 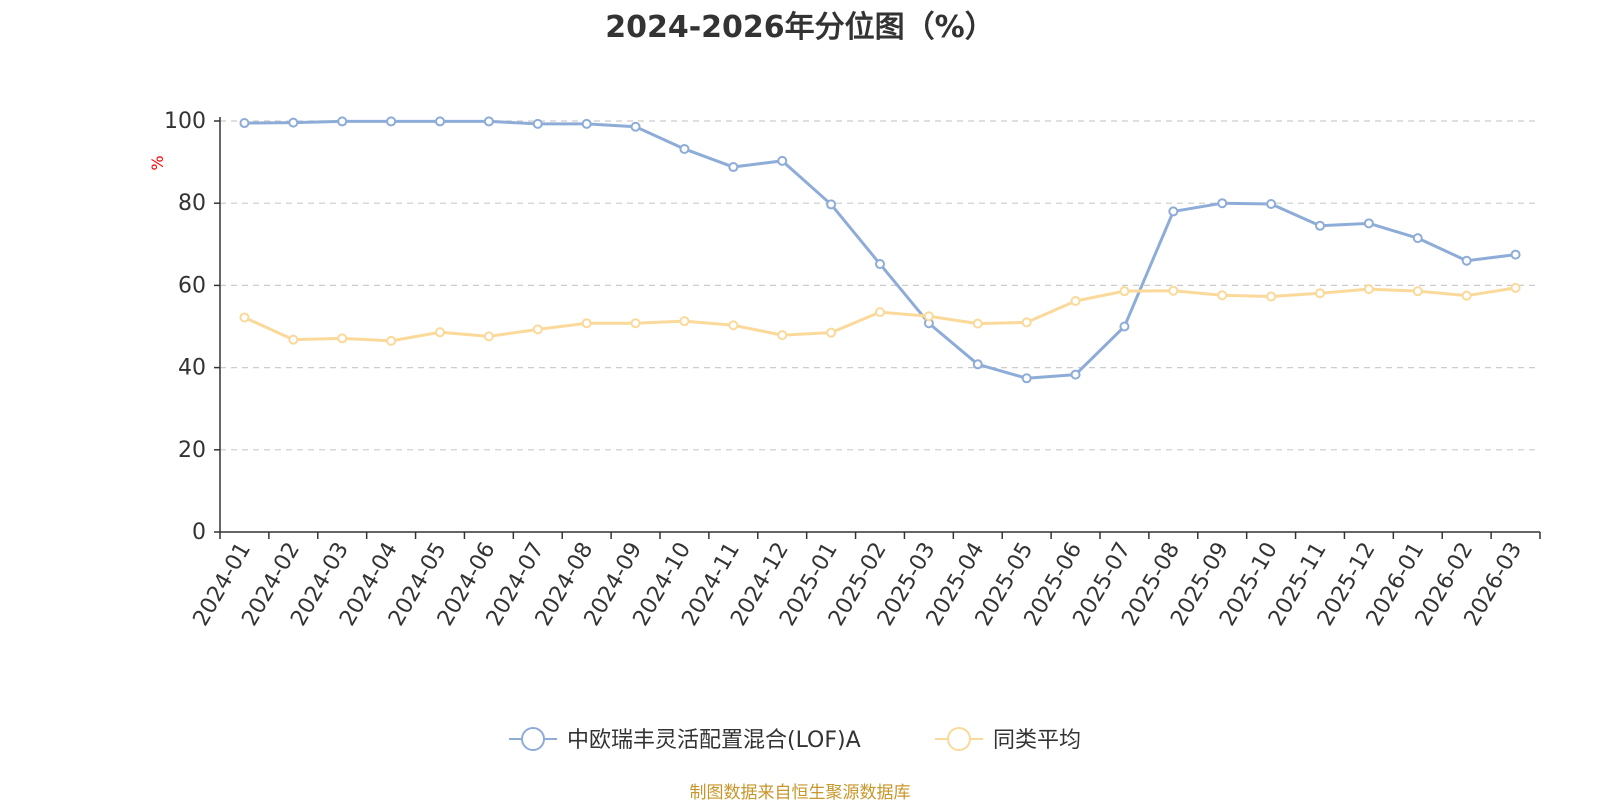 I want to click on legend-label: 中欧瑞丰灵活配置混合(LOF)A, so click(x=714, y=740).